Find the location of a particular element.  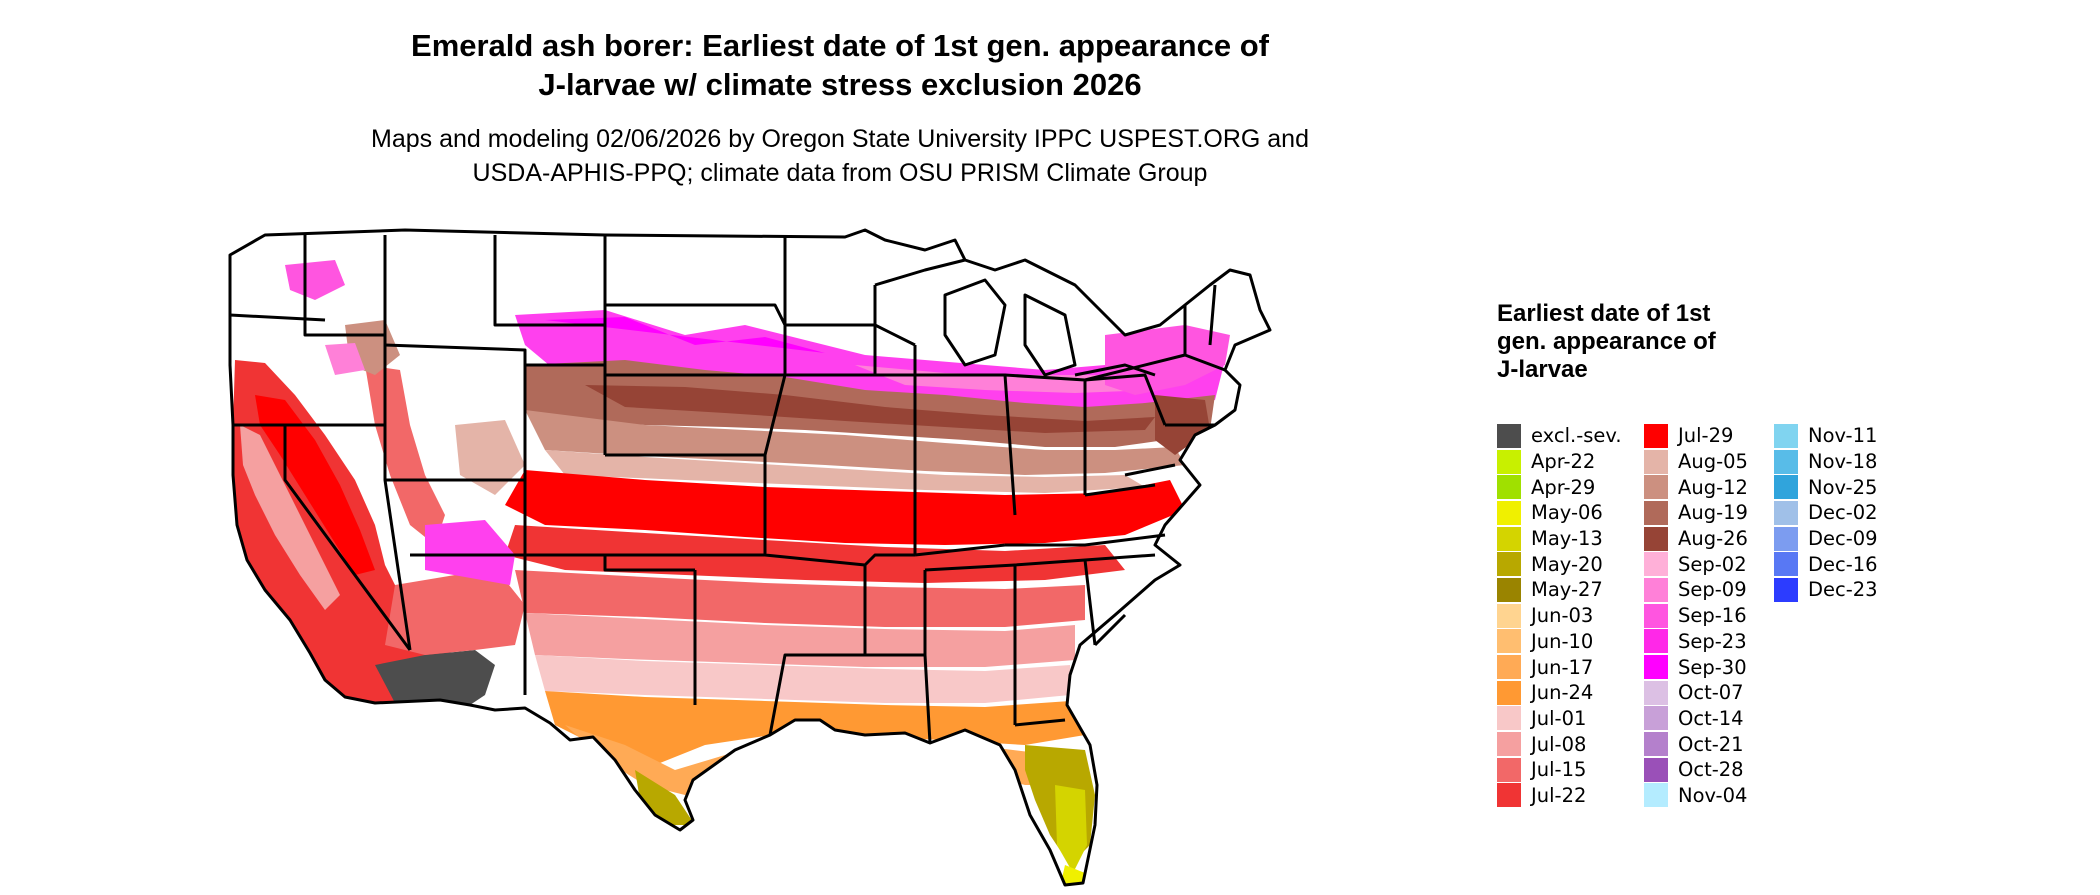

legend-label: Apr-22 is located at coordinates (1563, 462).